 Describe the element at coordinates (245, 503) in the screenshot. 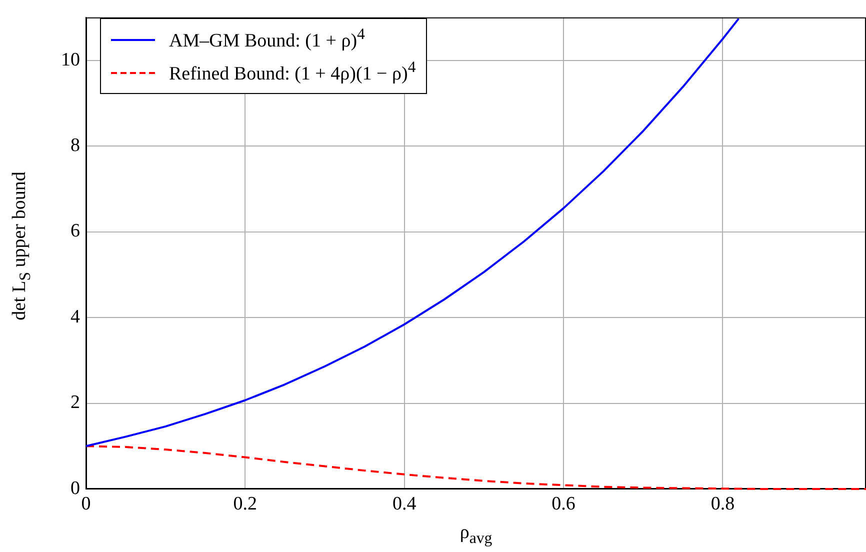

I see `x-tick-label: 0.2` at that location.